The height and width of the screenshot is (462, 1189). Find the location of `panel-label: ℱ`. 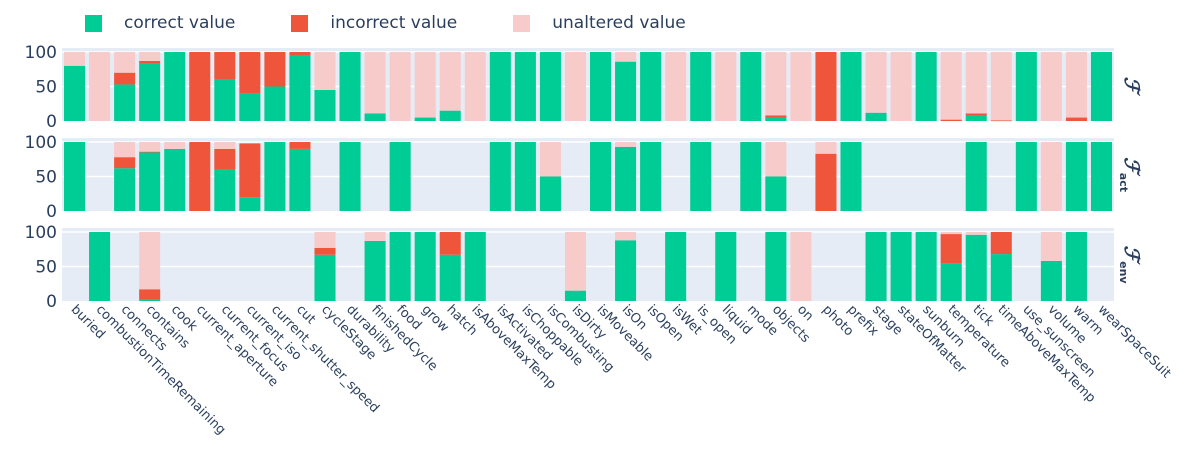

panel-label: ℱ is located at coordinates (1132, 87).